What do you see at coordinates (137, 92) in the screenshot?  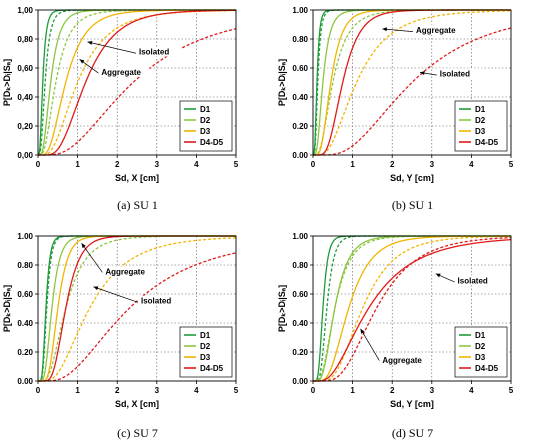 I see `isolated-curve-d4-d5` at bounding box center [137, 92].